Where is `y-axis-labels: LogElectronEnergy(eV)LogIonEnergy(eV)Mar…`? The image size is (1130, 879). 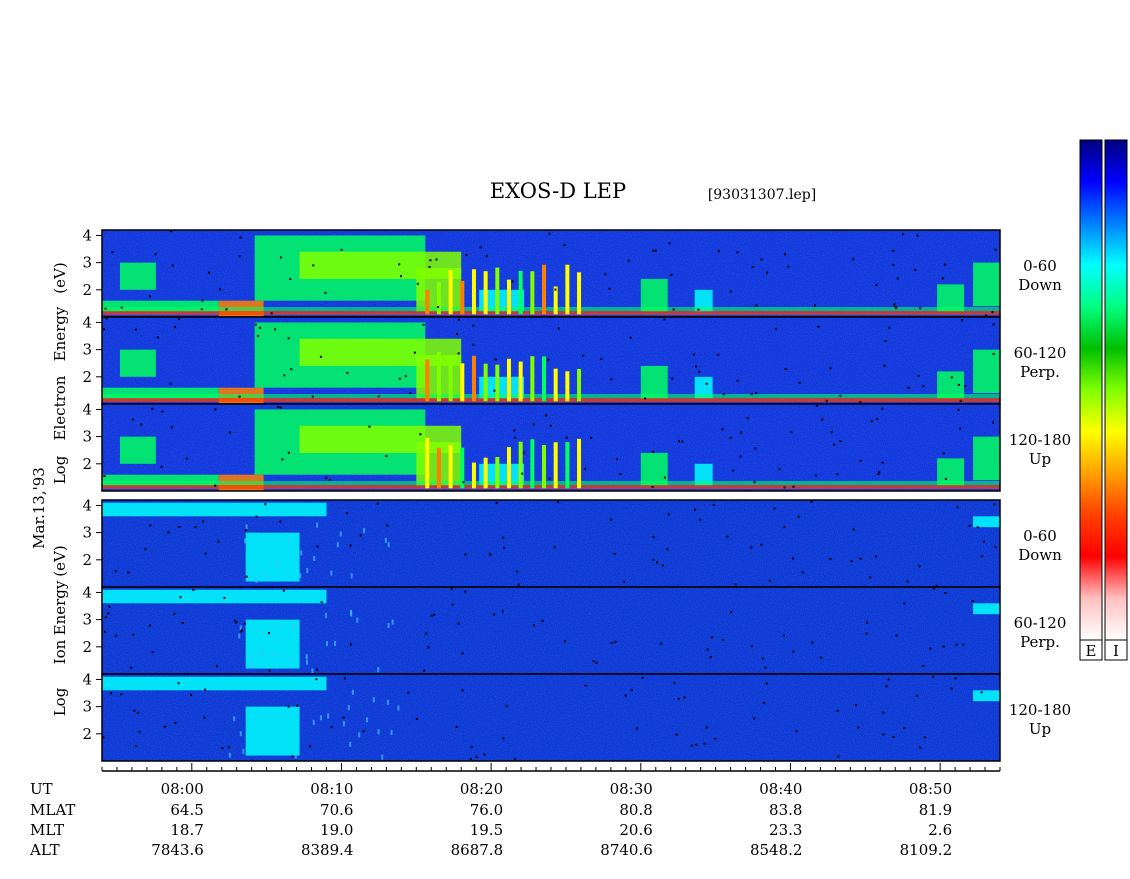 y-axis-labels: LogElectronEnergy(eV)LogIonEnergy(eV)Mar… is located at coordinates (49, 489).